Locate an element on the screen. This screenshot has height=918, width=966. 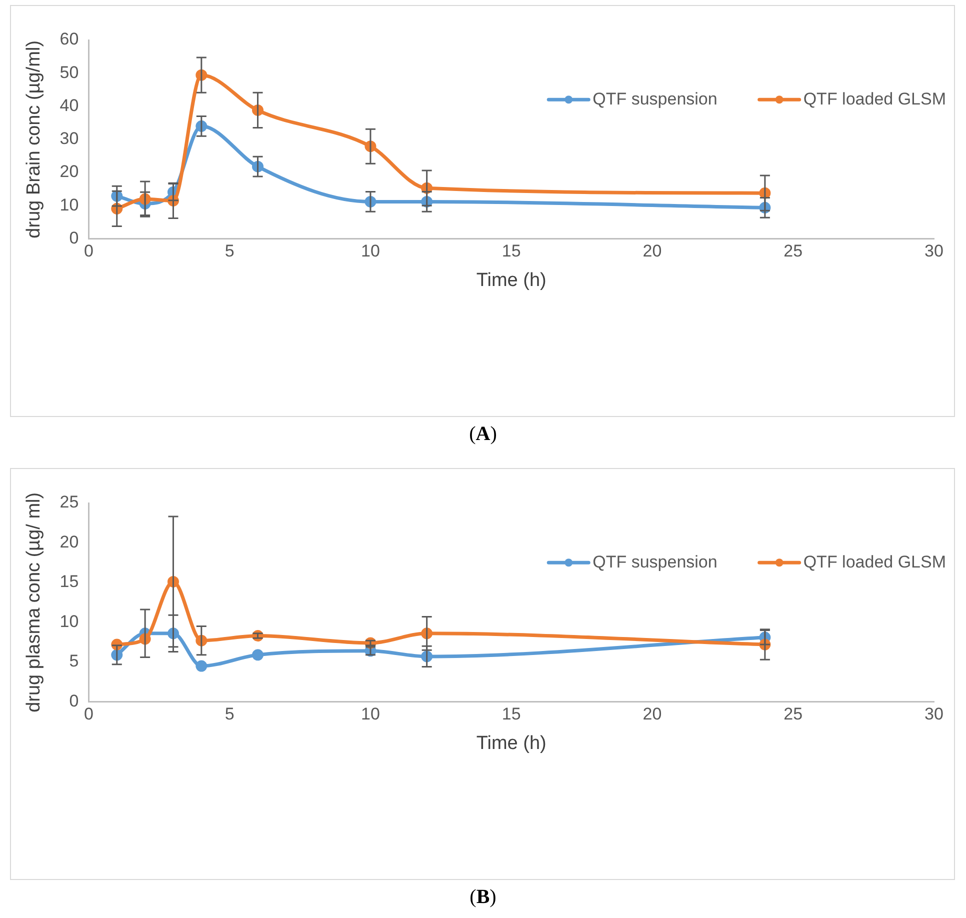
y-tick-label: 60 is located at coordinates (69, 39).